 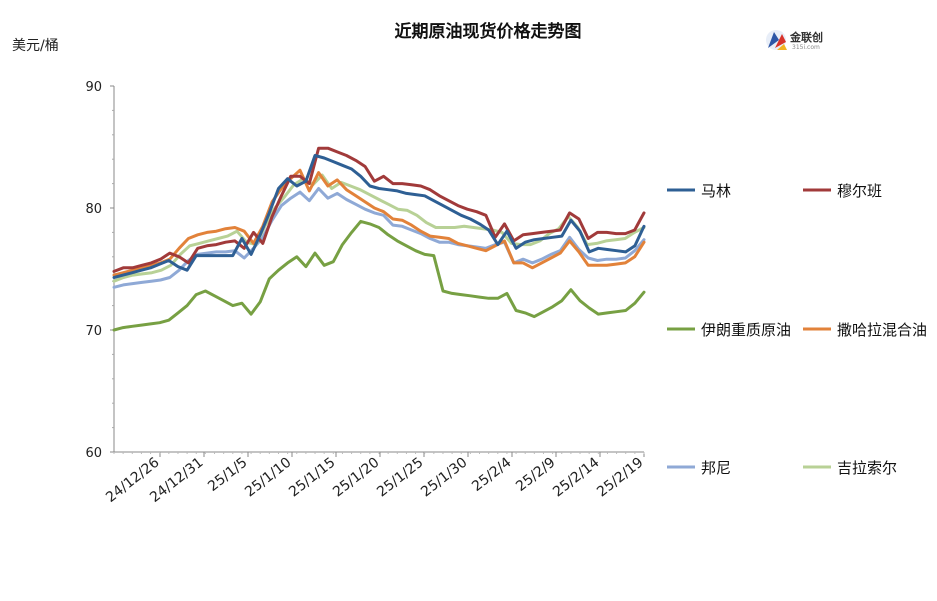 What do you see at coordinates (859, 191) in the screenshot?
I see `legend-label-1: 穆尔班` at bounding box center [859, 191].